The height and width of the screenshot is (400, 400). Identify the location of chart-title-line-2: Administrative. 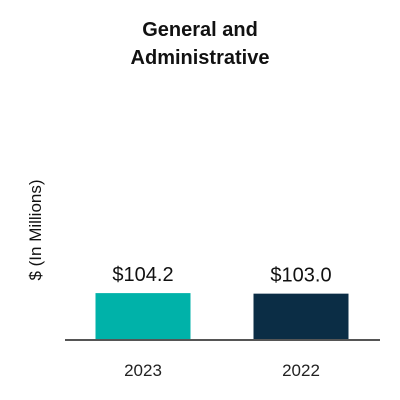
(200, 58).